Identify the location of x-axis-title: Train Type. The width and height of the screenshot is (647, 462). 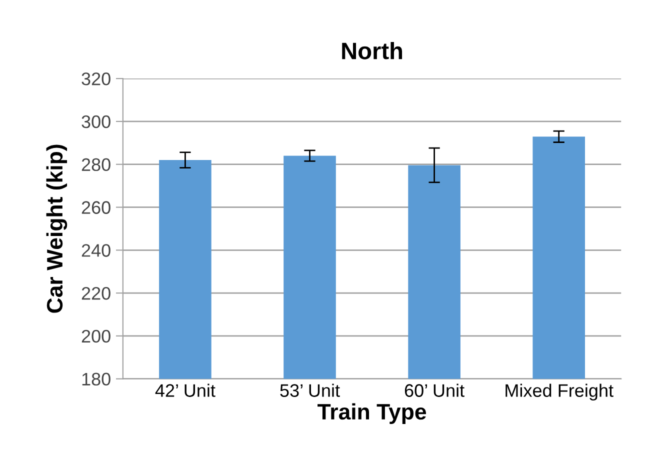
(372, 413).